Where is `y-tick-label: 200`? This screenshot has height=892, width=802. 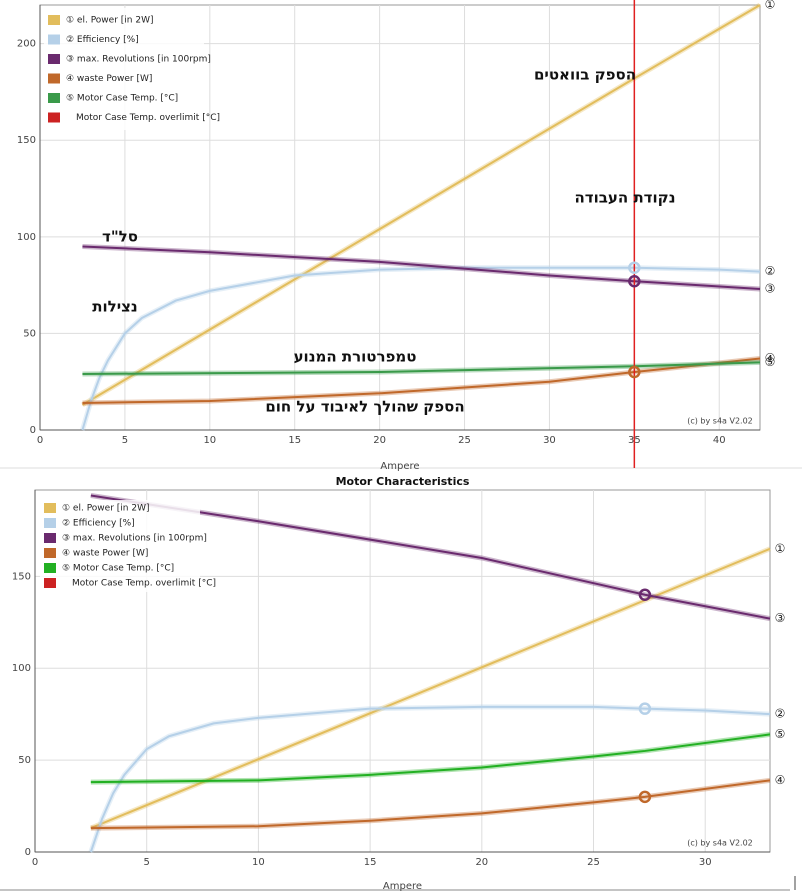 y-tick-label: 200 is located at coordinates (26, 44).